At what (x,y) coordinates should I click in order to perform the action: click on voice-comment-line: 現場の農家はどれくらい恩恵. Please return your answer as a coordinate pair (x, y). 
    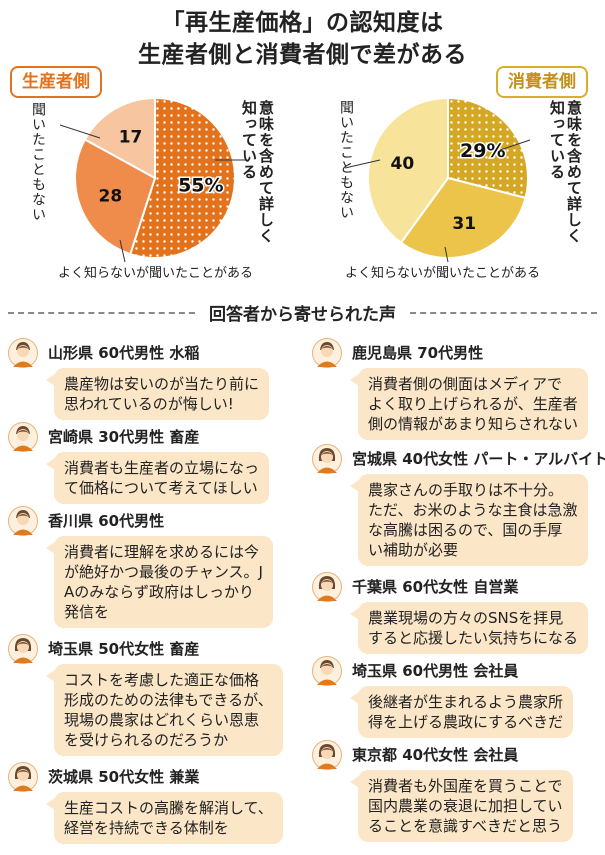
    Looking at the image, I should click on (162, 720).